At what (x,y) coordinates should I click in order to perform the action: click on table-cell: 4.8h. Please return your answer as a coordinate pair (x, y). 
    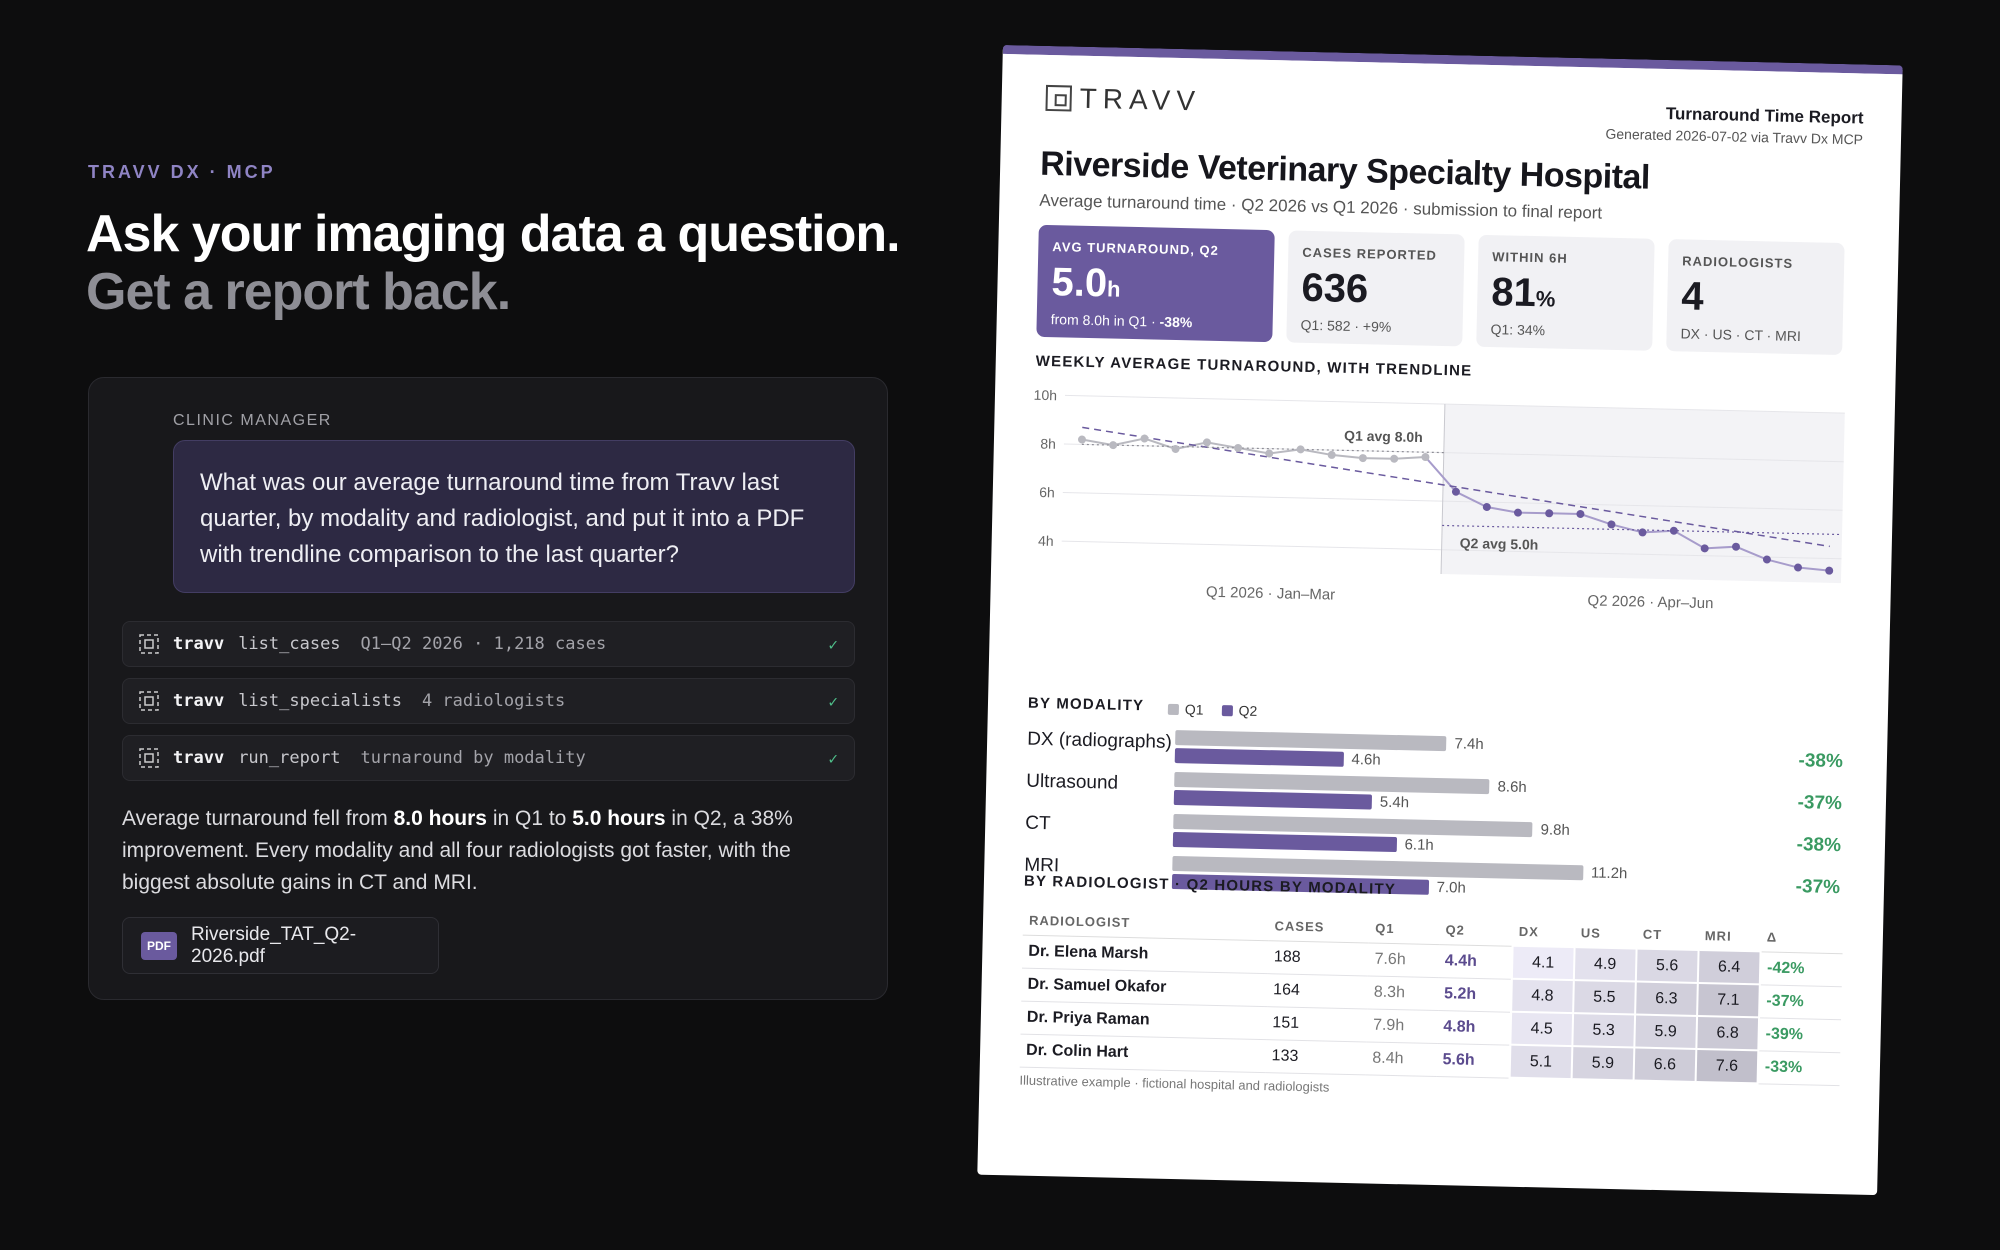
    Looking at the image, I should click on (1474, 1027).